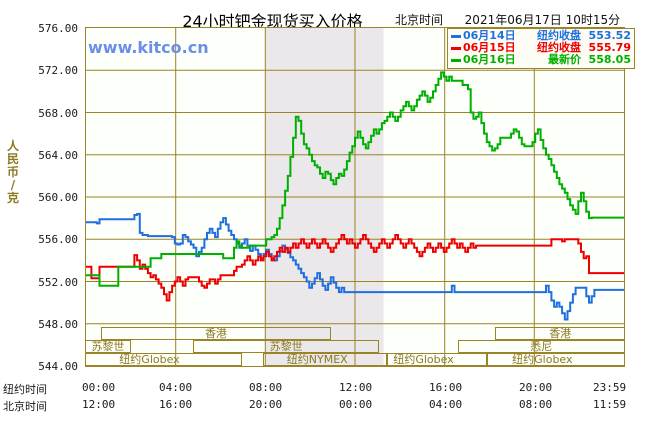 The width and height of the screenshot is (649, 429). Describe the element at coordinates (58, 113) in the screenshot. I see `y-axis-tick-label: 568.00` at that location.